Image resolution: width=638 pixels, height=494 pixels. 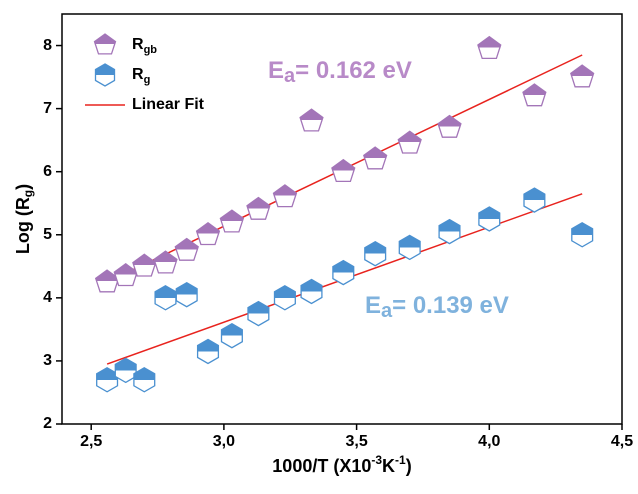 I want to click on y-tick-label: 7, so click(x=47, y=108).